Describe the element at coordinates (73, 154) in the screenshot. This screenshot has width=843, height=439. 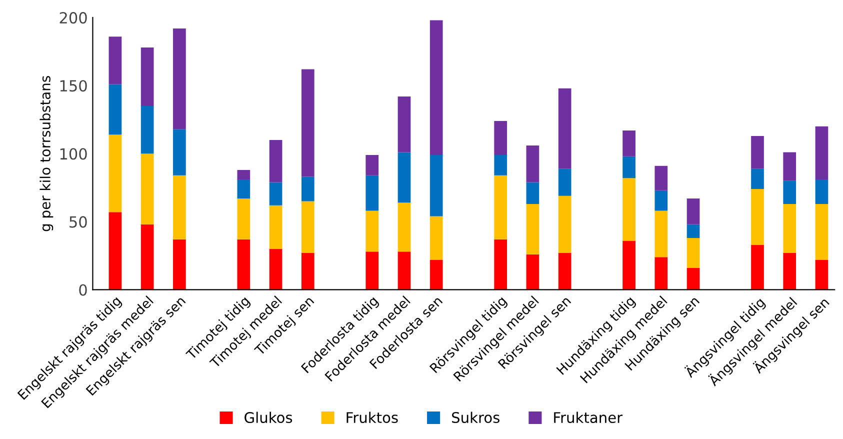
I see `y-tick-label: 100` at that location.